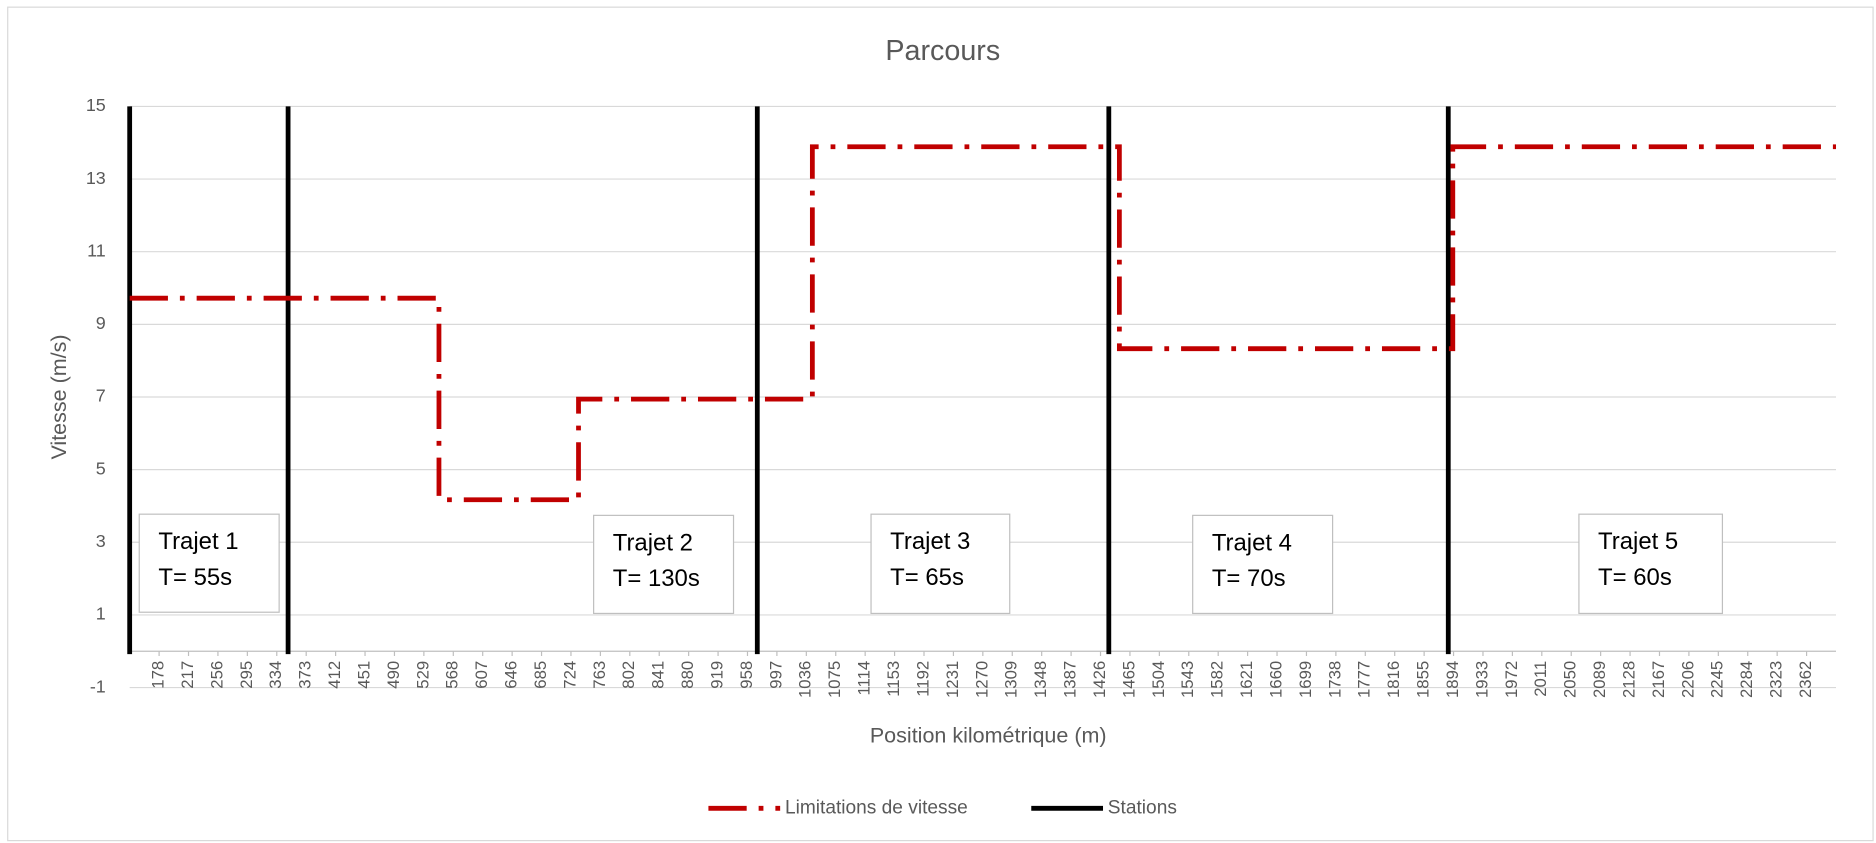  Describe the element at coordinates (452, 675) in the screenshot. I see `x-tick-label: 568` at that location.